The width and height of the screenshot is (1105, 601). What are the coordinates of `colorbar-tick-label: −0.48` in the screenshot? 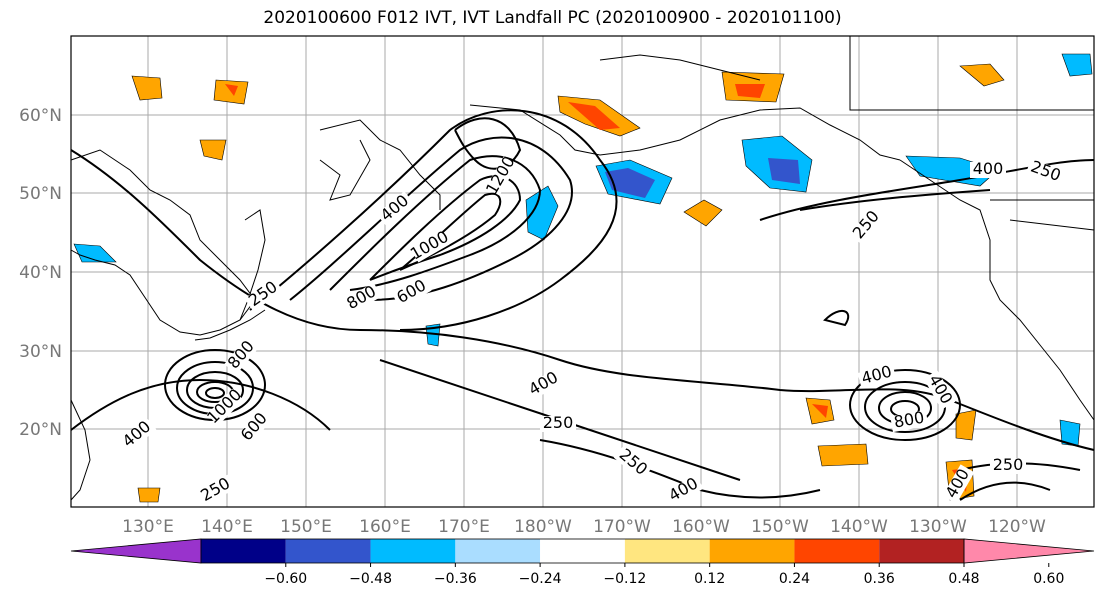 It's located at (370, 579).